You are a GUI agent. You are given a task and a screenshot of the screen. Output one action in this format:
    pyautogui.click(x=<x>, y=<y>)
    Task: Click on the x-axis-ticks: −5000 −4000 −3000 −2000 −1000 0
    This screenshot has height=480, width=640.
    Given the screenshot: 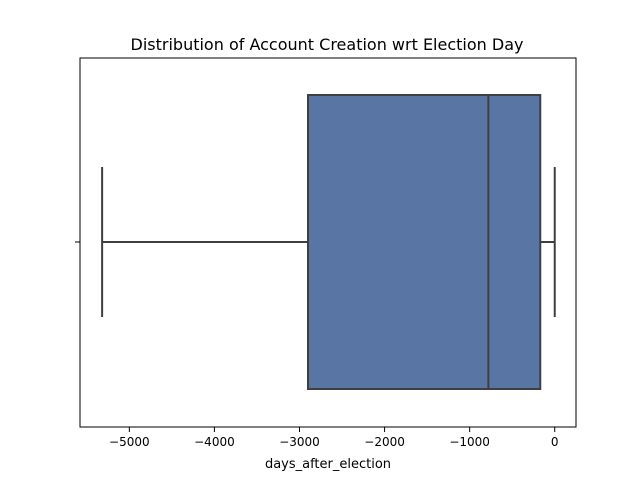 What is the action you would take?
    pyautogui.click(x=334, y=438)
    